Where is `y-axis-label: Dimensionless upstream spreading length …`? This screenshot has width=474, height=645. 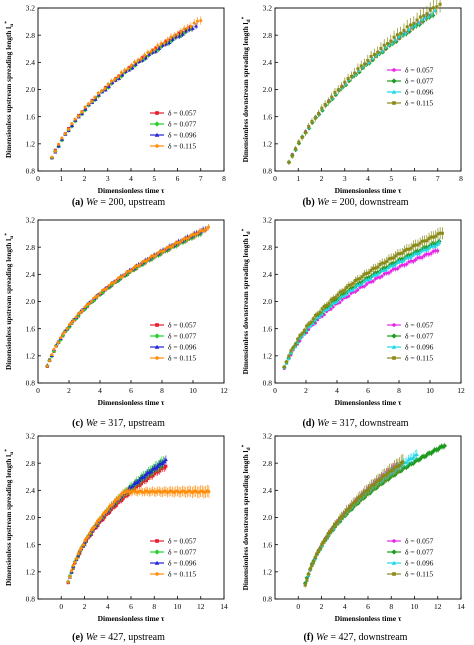
y-axis-label: Dimensionless upstream spreading length … is located at coordinates (9, 301).